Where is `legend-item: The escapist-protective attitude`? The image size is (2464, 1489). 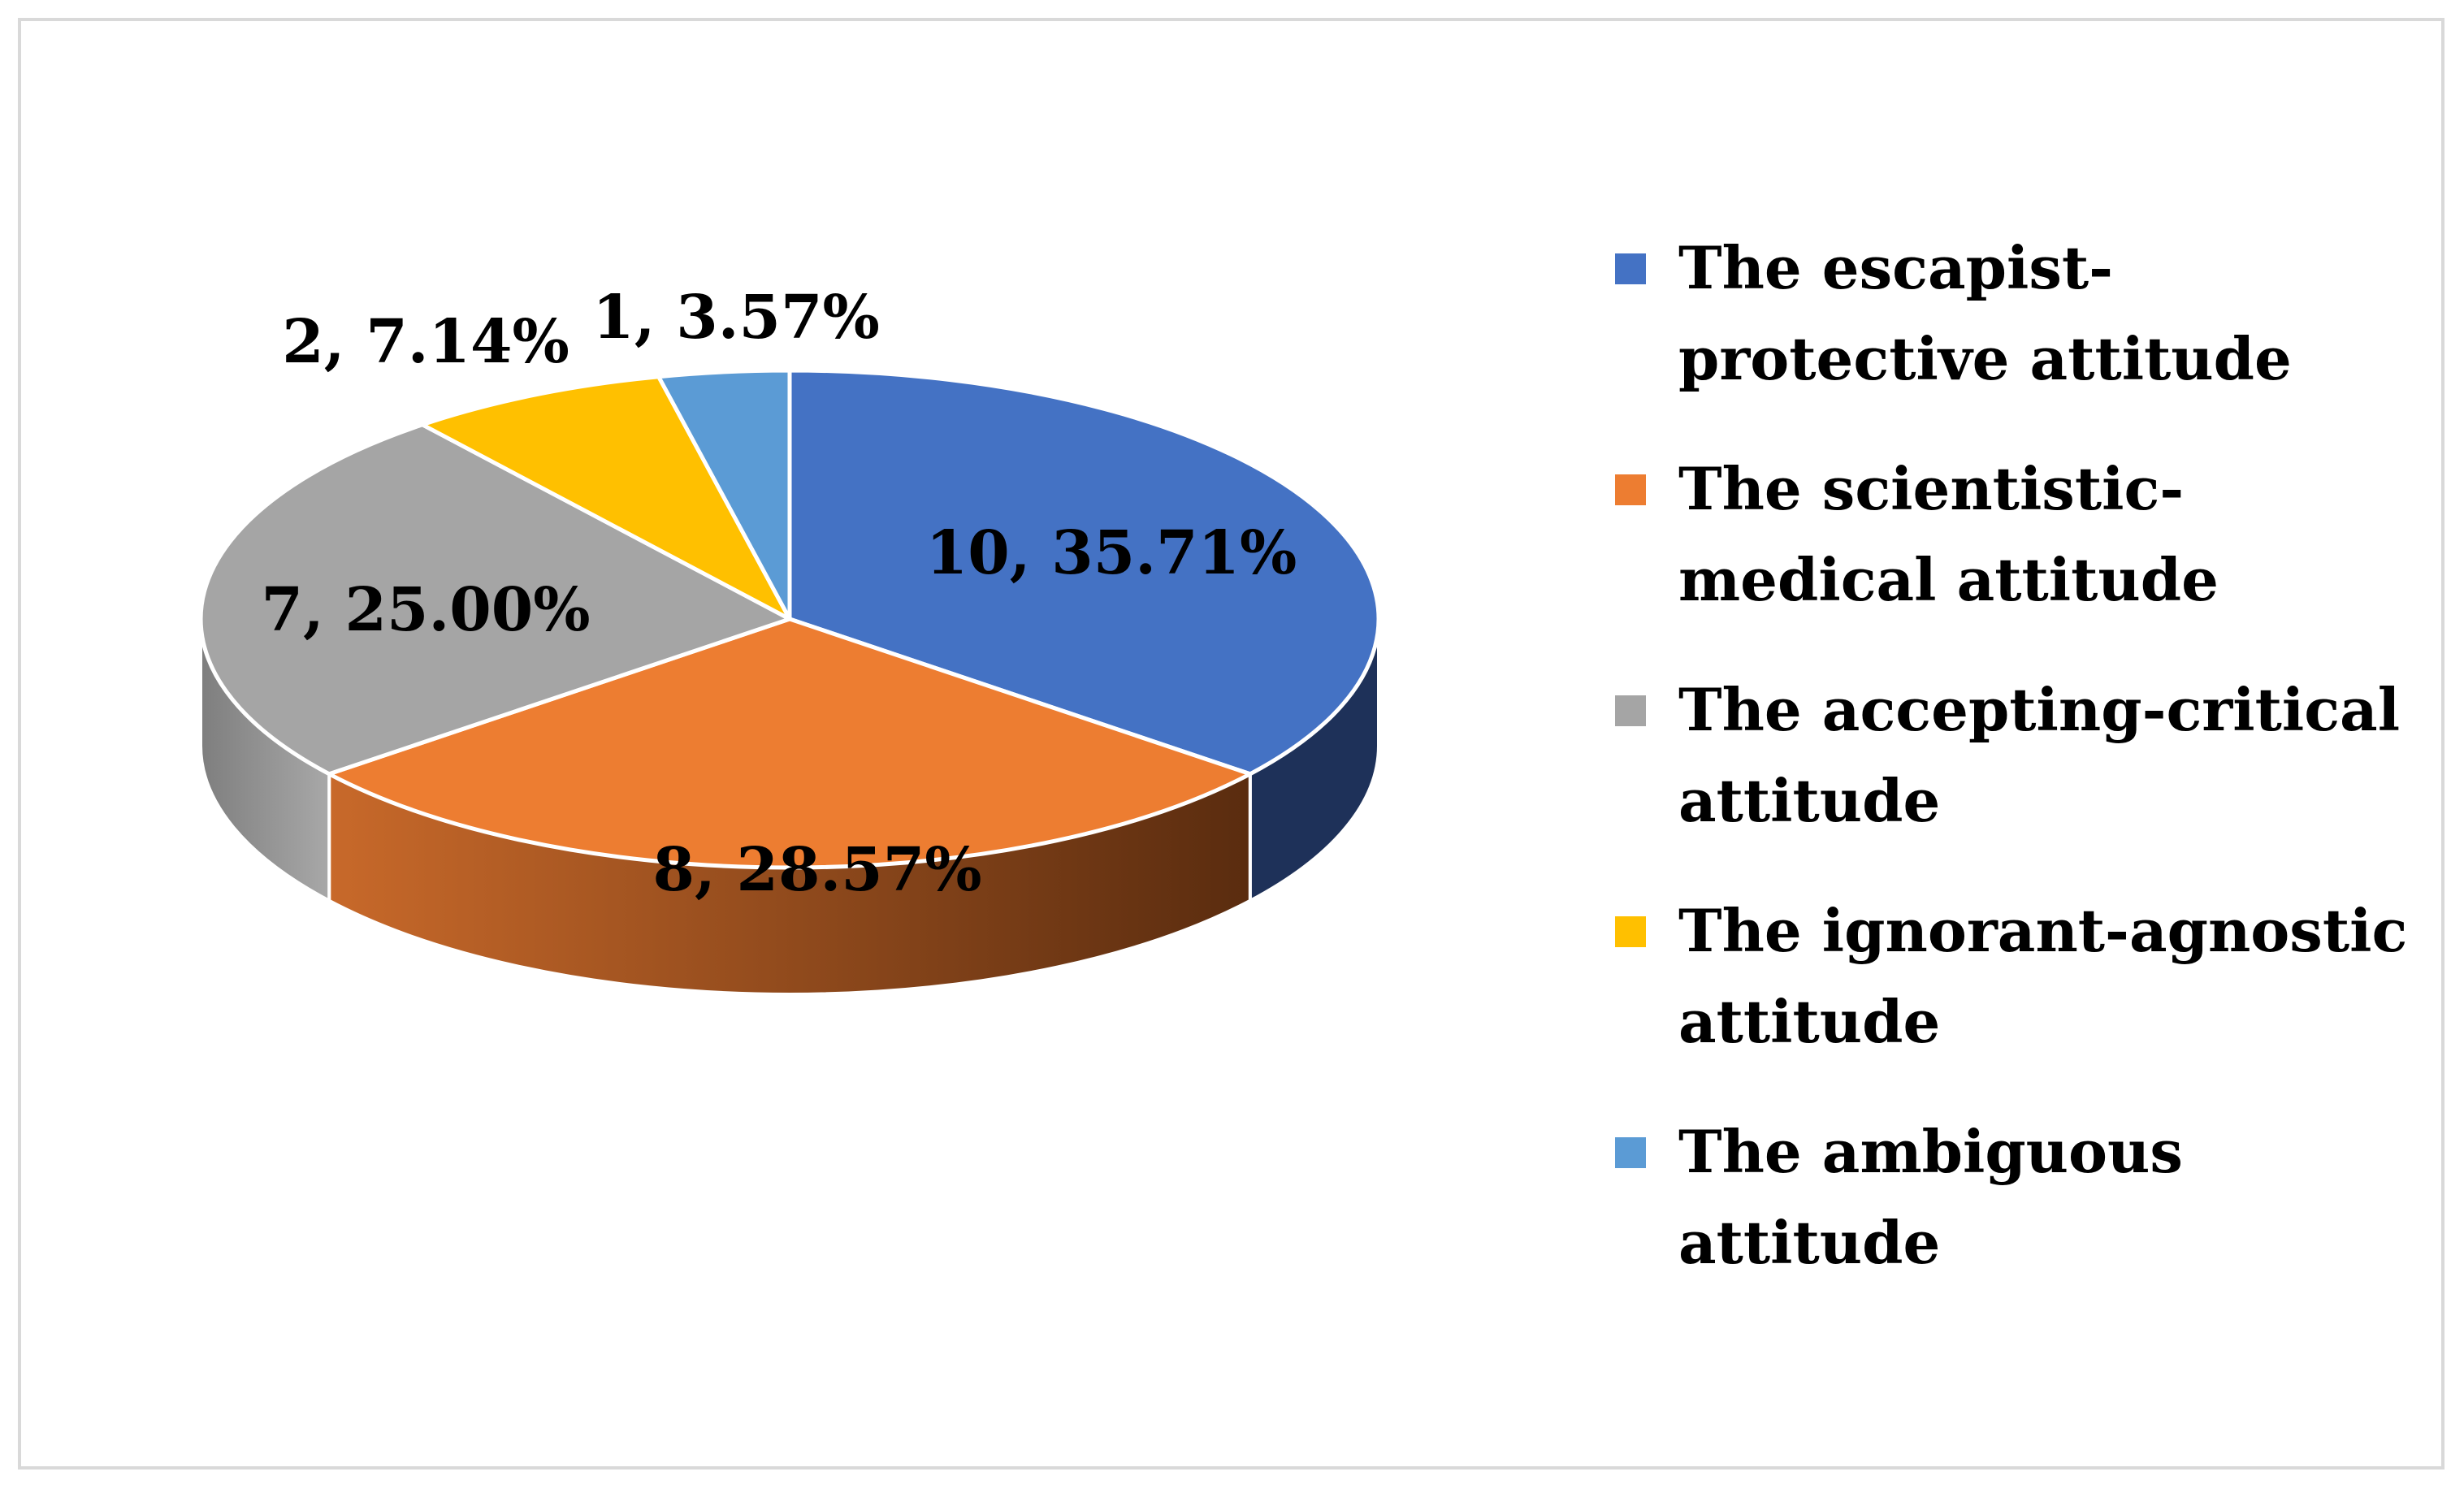 legend-item: The escapist-protective attitude is located at coordinates (2017, 333).